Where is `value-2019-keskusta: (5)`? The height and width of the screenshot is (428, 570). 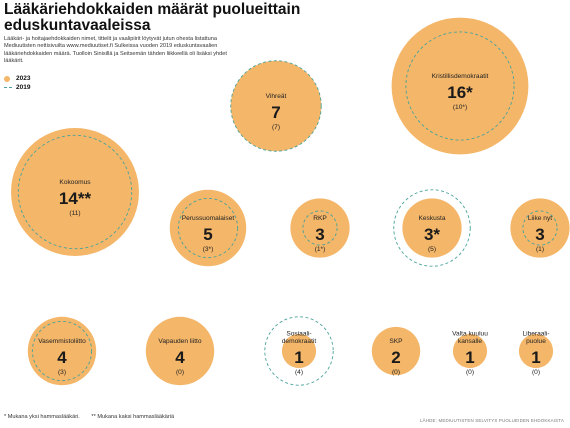
value-2019-keskusta: (5) is located at coordinates (432, 249).